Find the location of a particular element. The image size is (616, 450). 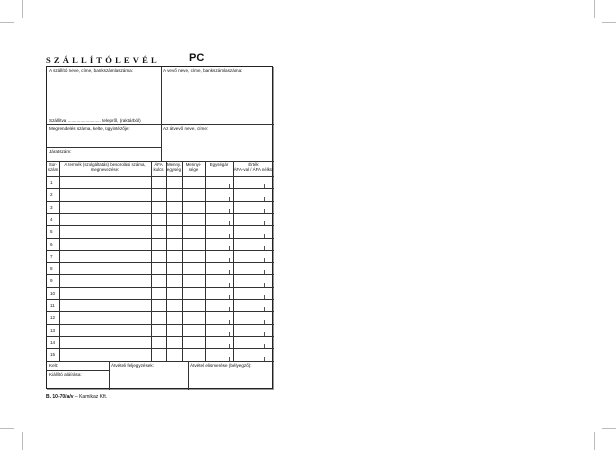

column-header: Menny. egység is located at coordinates (174, 167).